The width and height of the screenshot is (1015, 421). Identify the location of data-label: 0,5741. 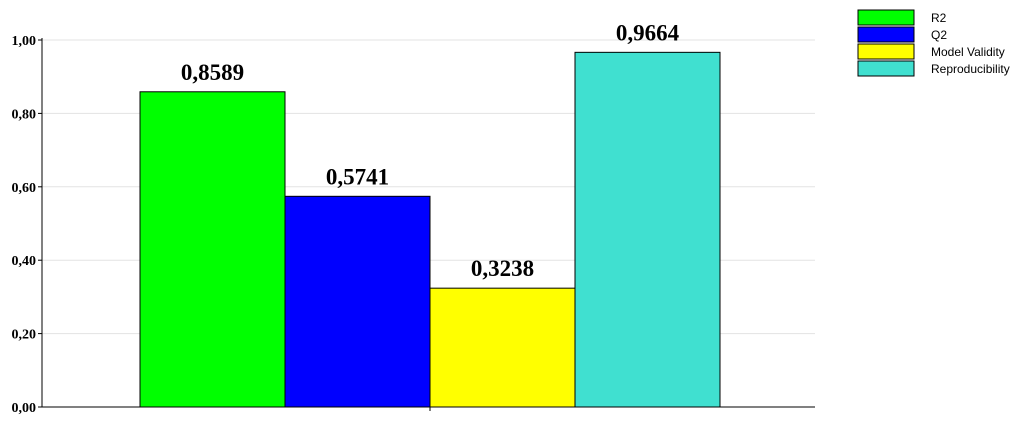
(357, 176).